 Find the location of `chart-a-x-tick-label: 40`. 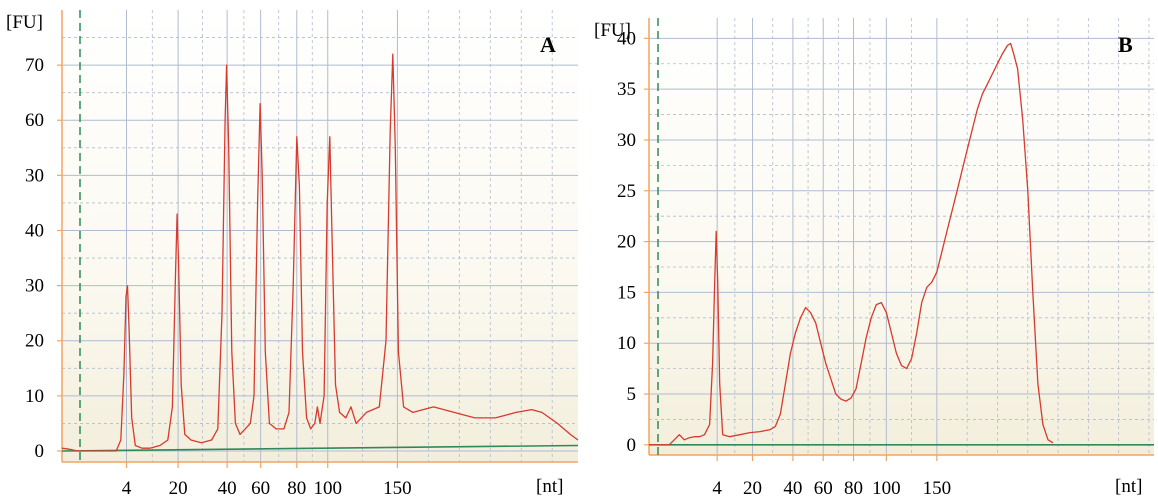

chart-a-x-tick-label: 40 is located at coordinates (227, 488).